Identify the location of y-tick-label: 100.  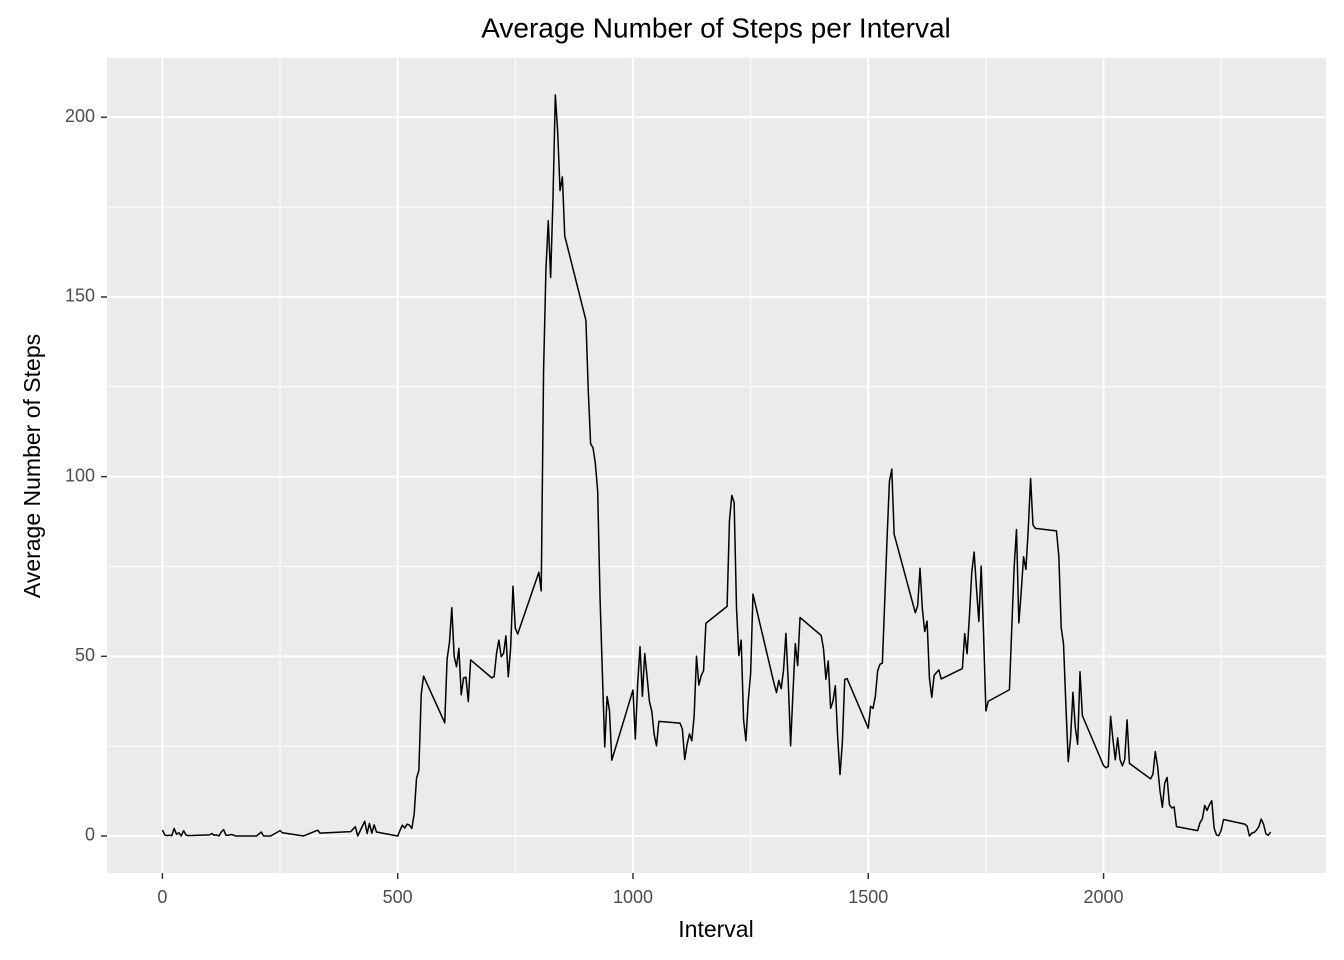
(80, 475).